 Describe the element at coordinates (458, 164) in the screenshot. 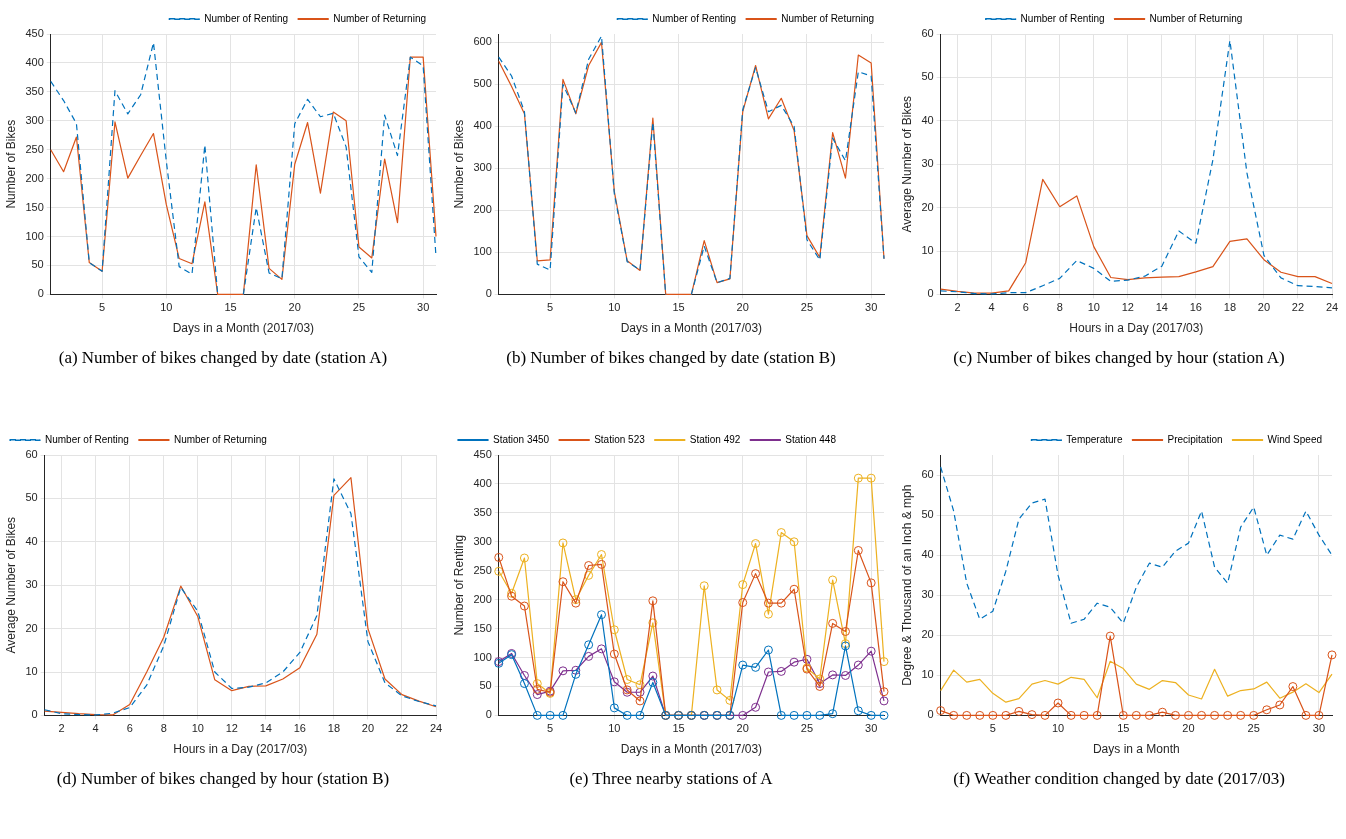

I see `y-axis-title: Number of Bikes` at that location.